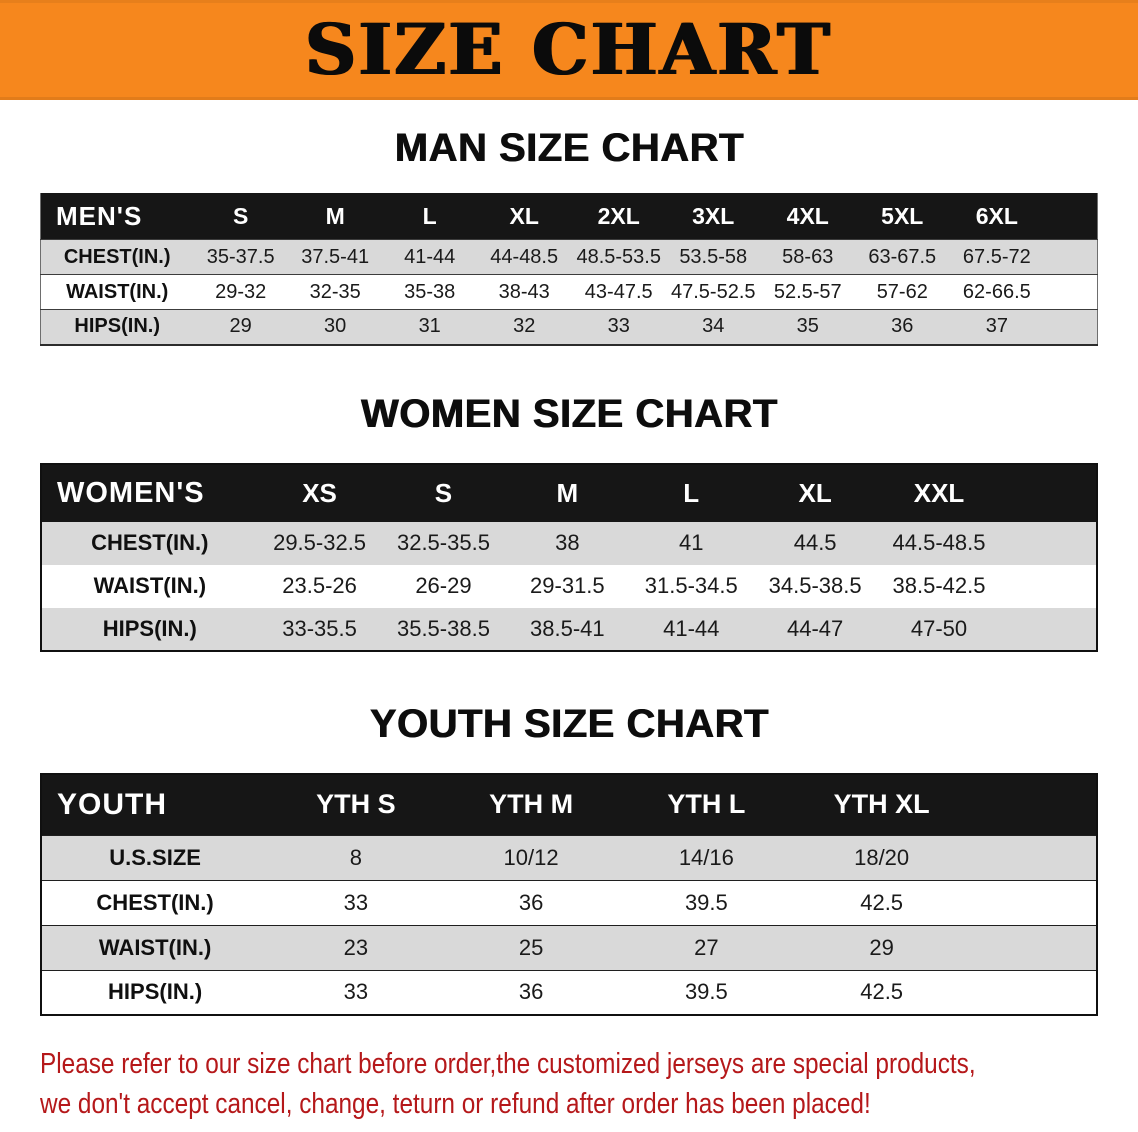 Image resolution: width=1138 pixels, height=1132 pixels. I want to click on row-label: U.S.SIZE, so click(155, 857).